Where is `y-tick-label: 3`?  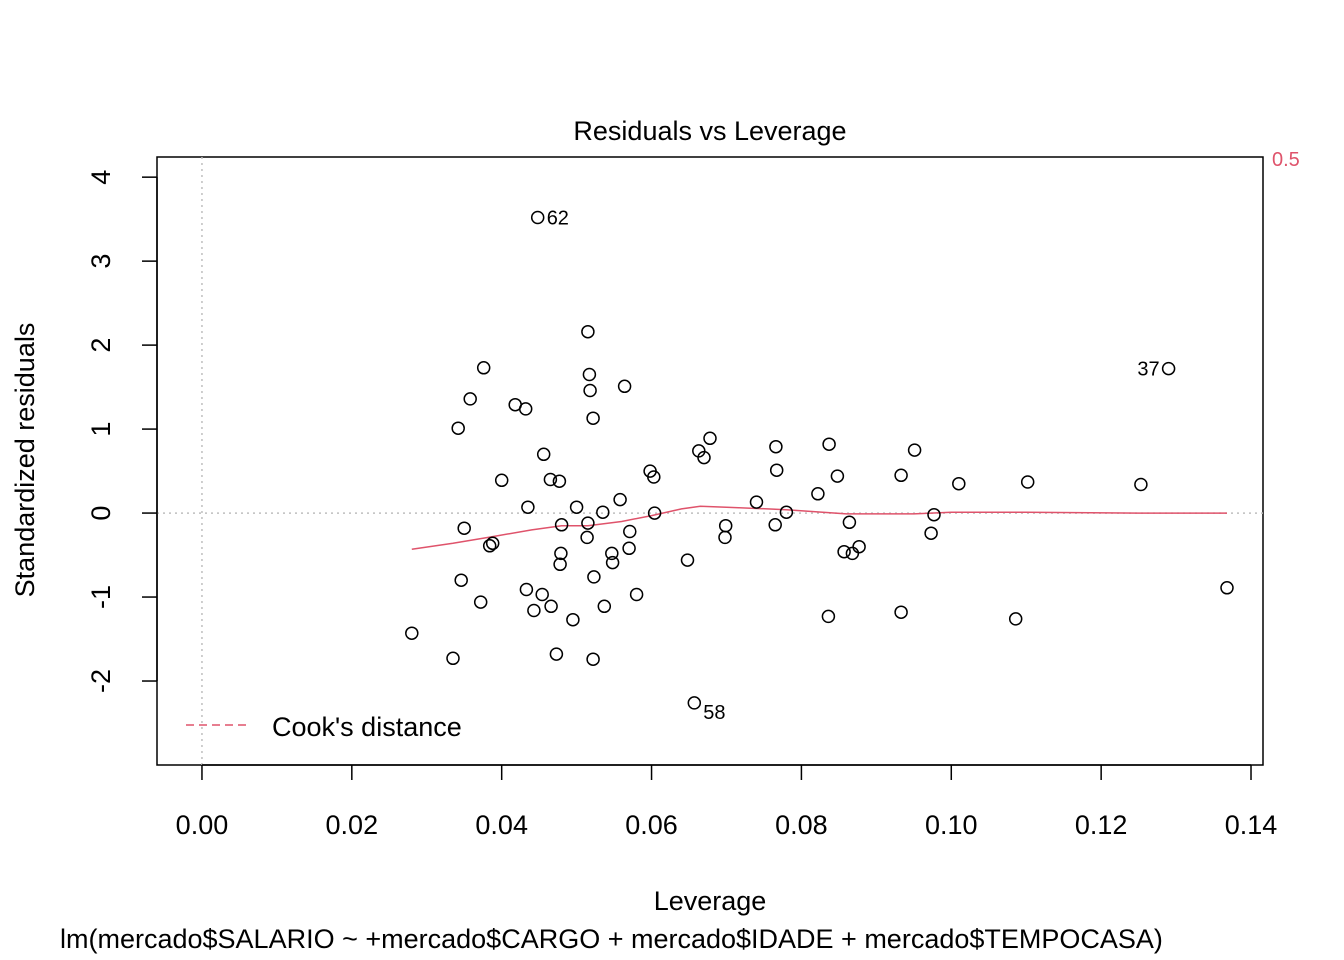 y-tick-label: 3 is located at coordinates (101, 261).